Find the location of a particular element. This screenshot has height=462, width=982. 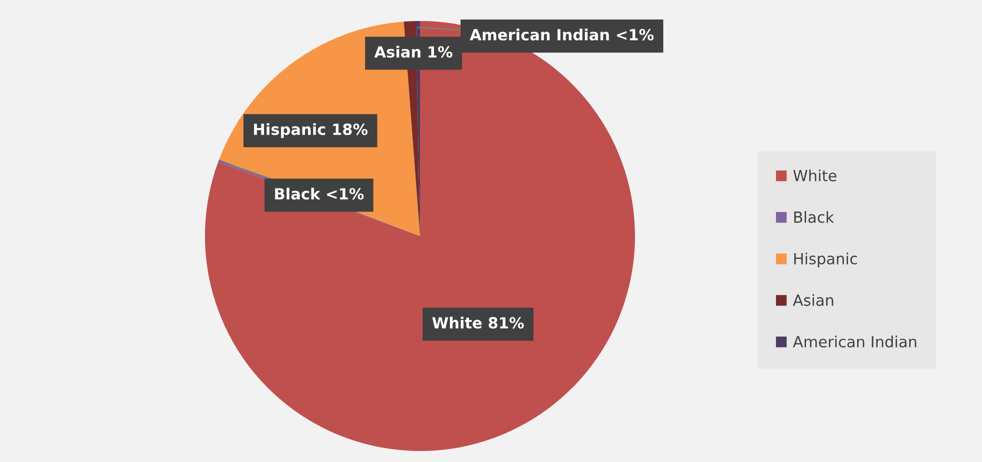

legend-label: Asian is located at coordinates (813, 300).